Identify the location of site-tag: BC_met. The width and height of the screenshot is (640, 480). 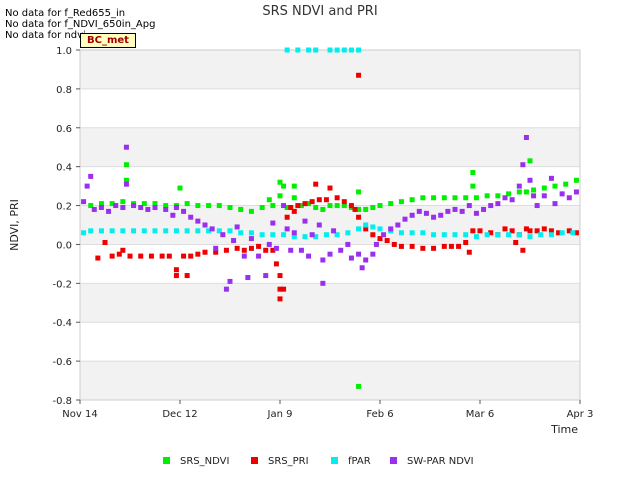
(108, 40).